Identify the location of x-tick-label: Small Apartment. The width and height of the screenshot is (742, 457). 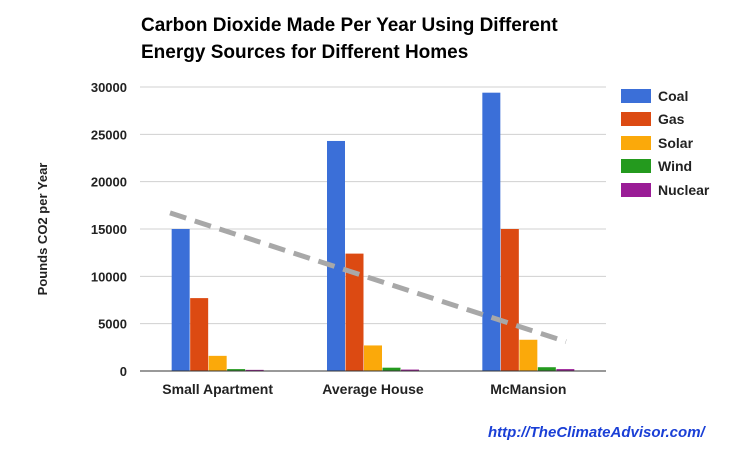
(217, 389).